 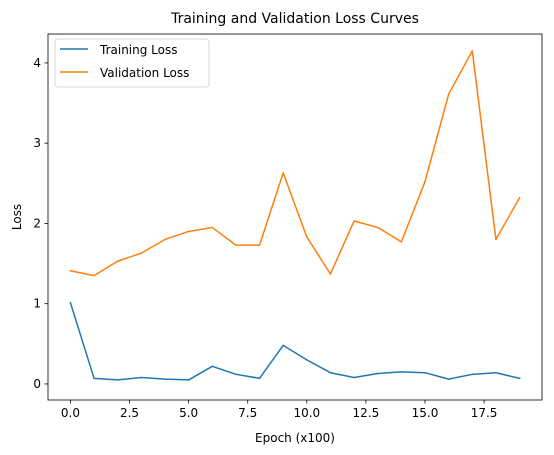 I want to click on y-tick-label: 4, so click(x=37, y=63).